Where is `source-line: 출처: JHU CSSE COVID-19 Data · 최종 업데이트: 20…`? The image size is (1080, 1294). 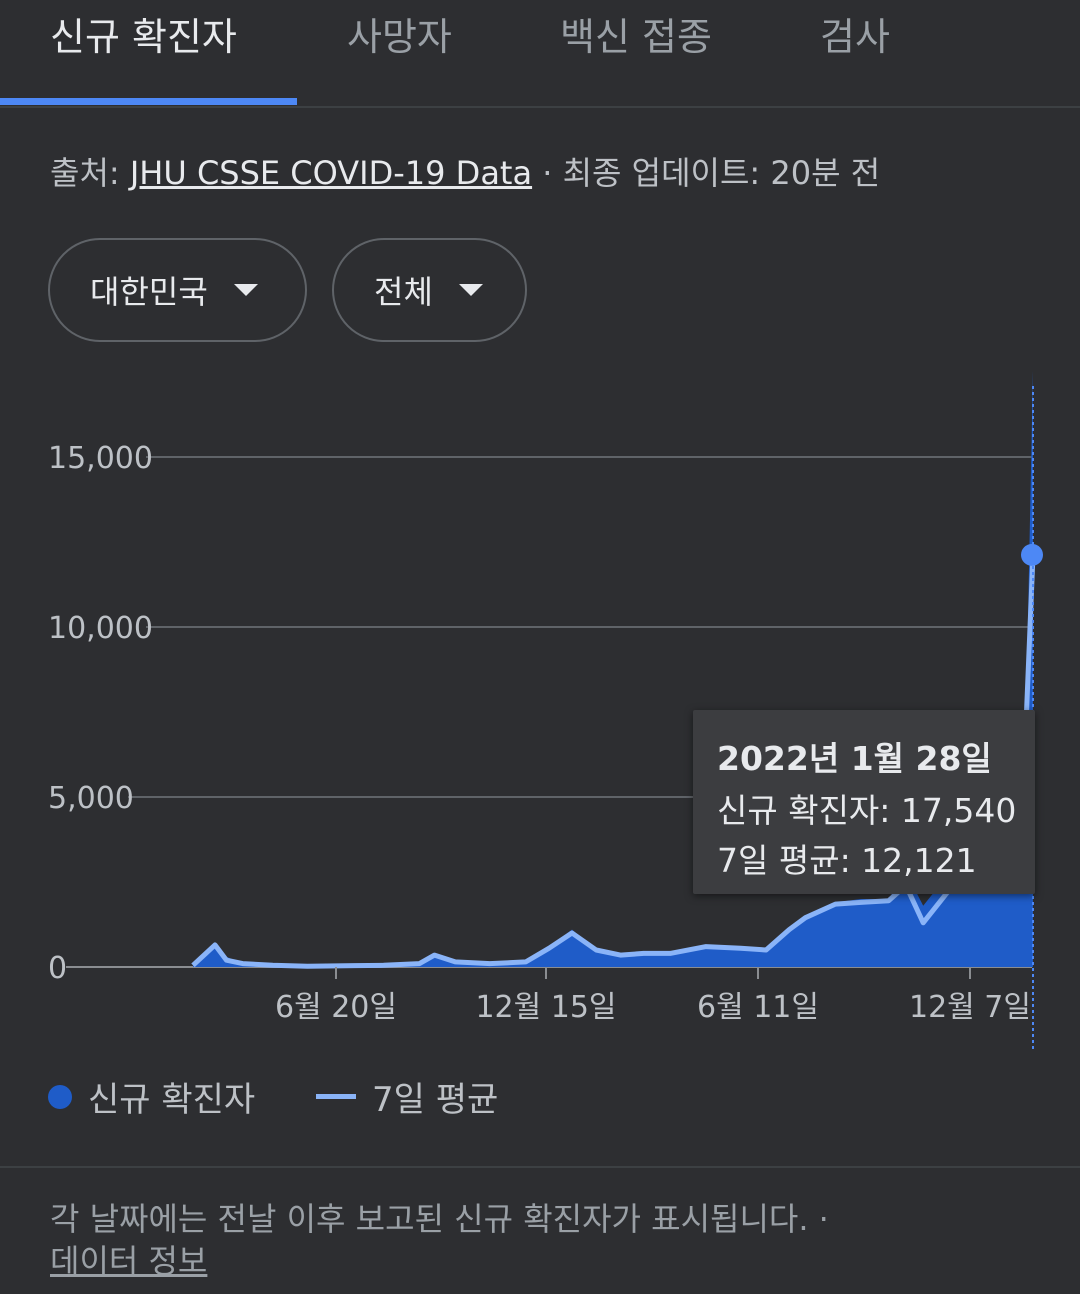
source-line: 출처: JHU CSSE COVID-19 Data · 최종 업데이트: 20… is located at coordinates (465, 171).